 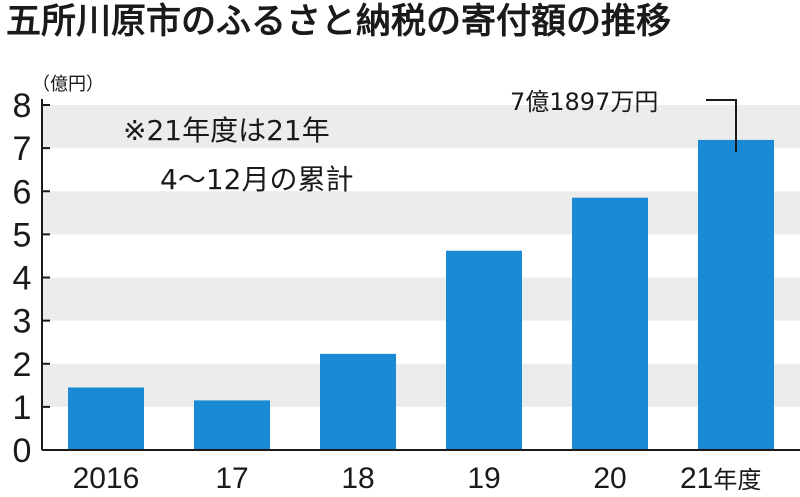 What do you see at coordinates (106, 478) in the screenshot?
I see `x-tick-label: 2016` at bounding box center [106, 478].